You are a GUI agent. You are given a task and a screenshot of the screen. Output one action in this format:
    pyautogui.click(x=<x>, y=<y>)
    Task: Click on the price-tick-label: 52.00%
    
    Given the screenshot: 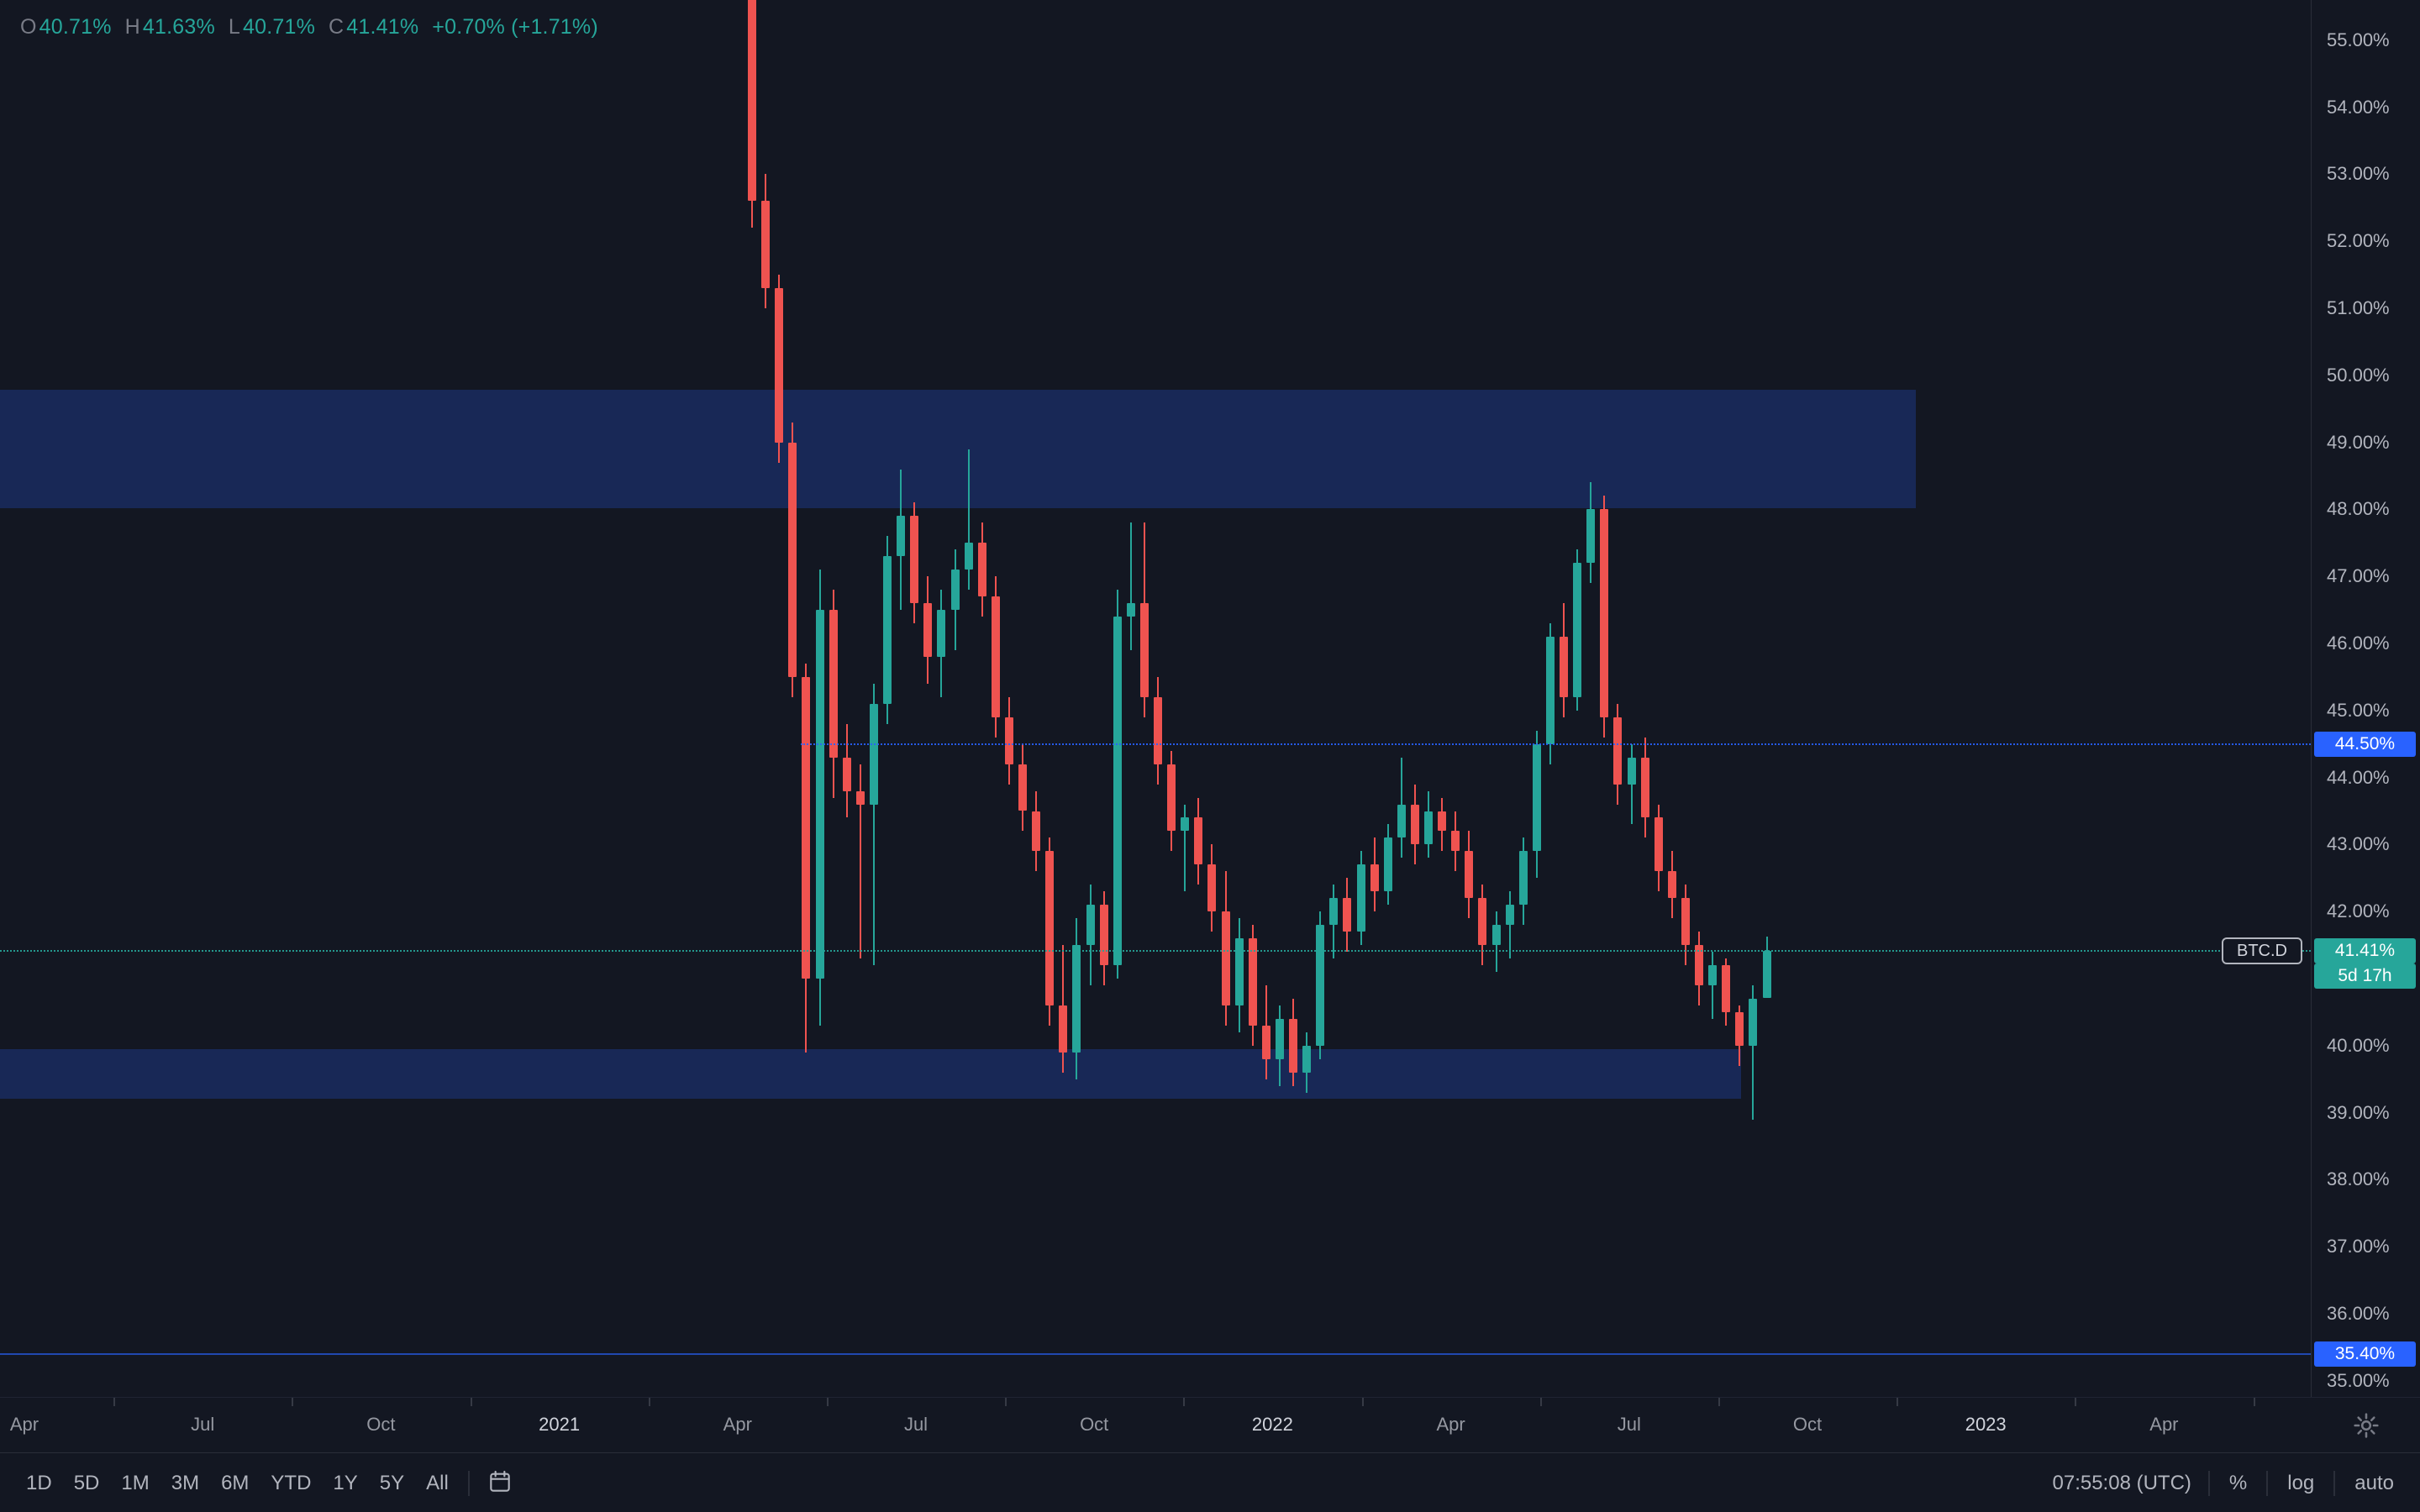 What is the action you would take?
    pyautogui.click(x=2358, y=241)
    